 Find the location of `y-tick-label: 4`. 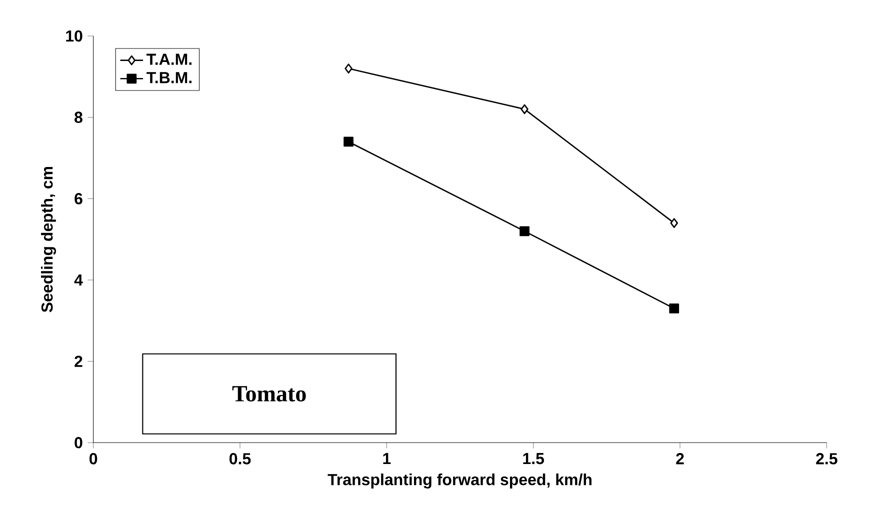

y-tick-label: 4 is located at coordinates (78, 280).